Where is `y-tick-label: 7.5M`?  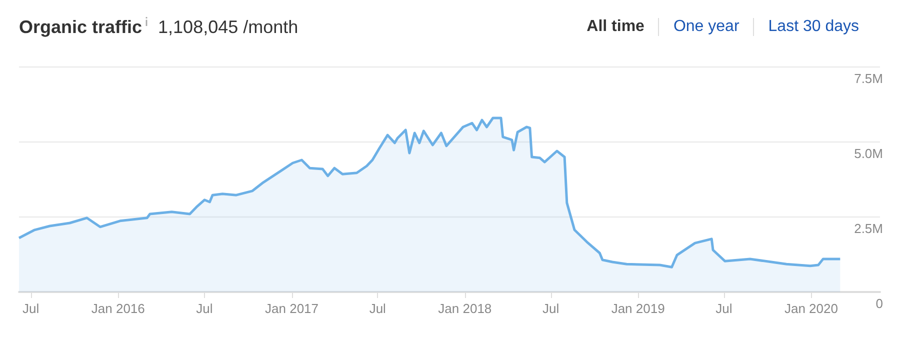 y-tick-label: 7.5M is located at coordinates (868, 78).